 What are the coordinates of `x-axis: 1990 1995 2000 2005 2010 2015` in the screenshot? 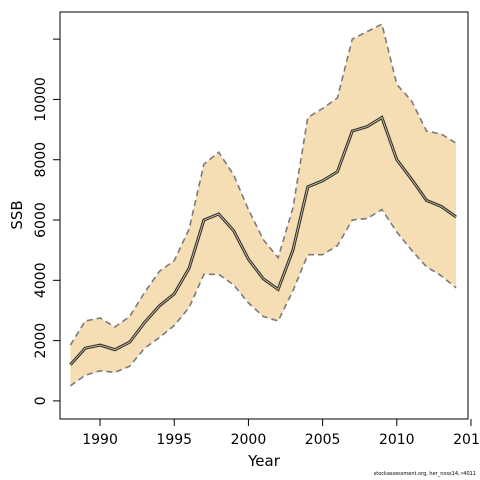 It's located at (281, 433).